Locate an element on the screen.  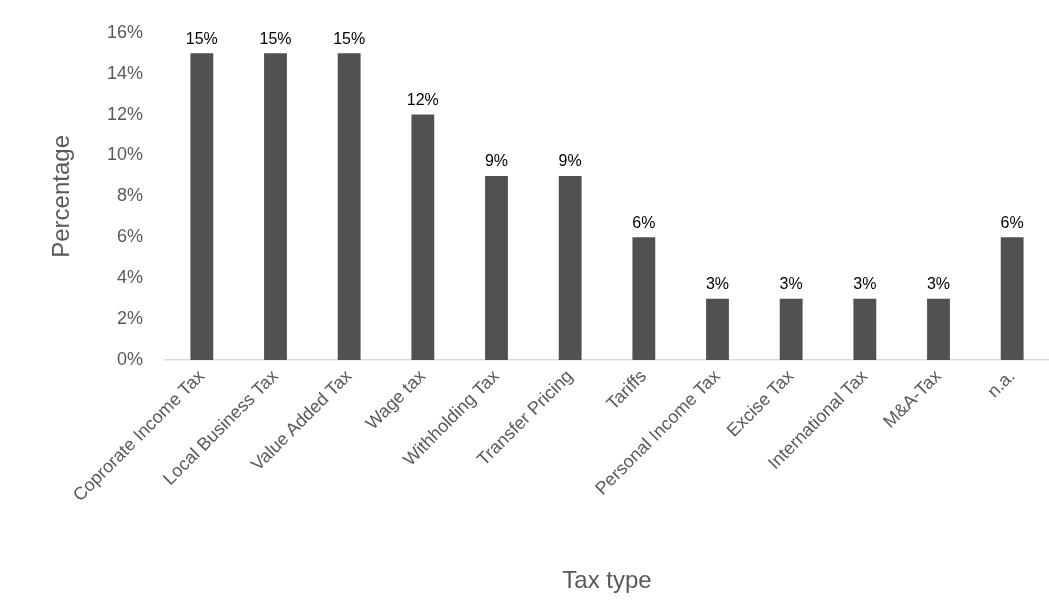
data-label: 12% is located at coordinates (422, 100).